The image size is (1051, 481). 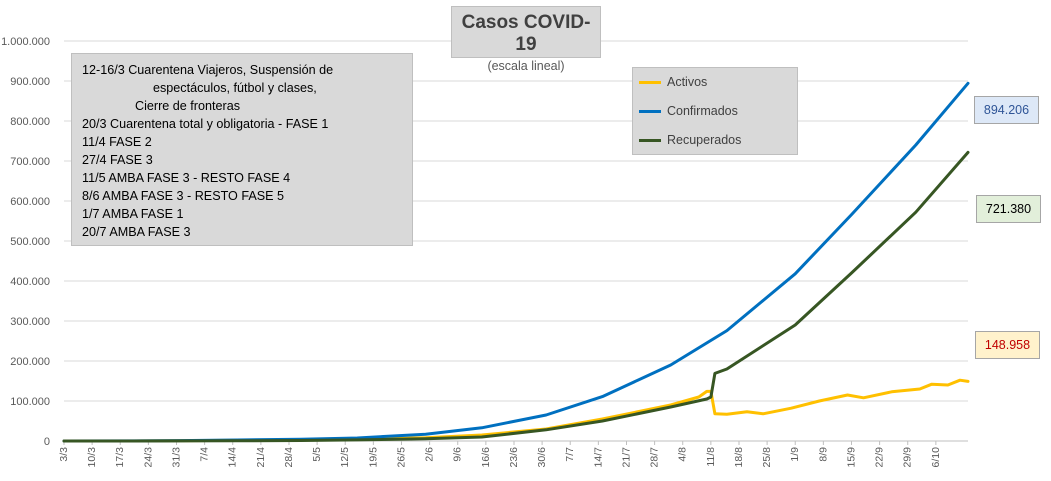 I want to click on note-line: Cierre de fronteras, so click(x=187, y=106).